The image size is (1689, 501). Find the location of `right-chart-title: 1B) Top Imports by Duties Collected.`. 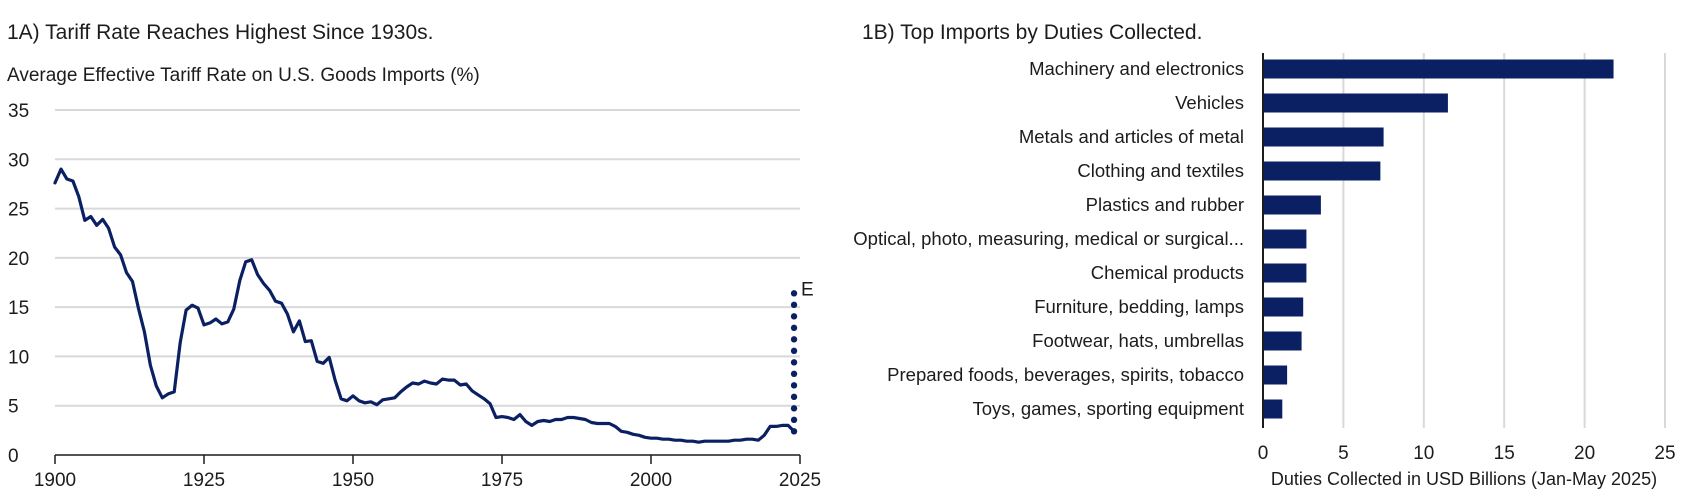

right-chart-title: 1B) Top Imports by Duties Collected. is located at coordinates (1032, 32).